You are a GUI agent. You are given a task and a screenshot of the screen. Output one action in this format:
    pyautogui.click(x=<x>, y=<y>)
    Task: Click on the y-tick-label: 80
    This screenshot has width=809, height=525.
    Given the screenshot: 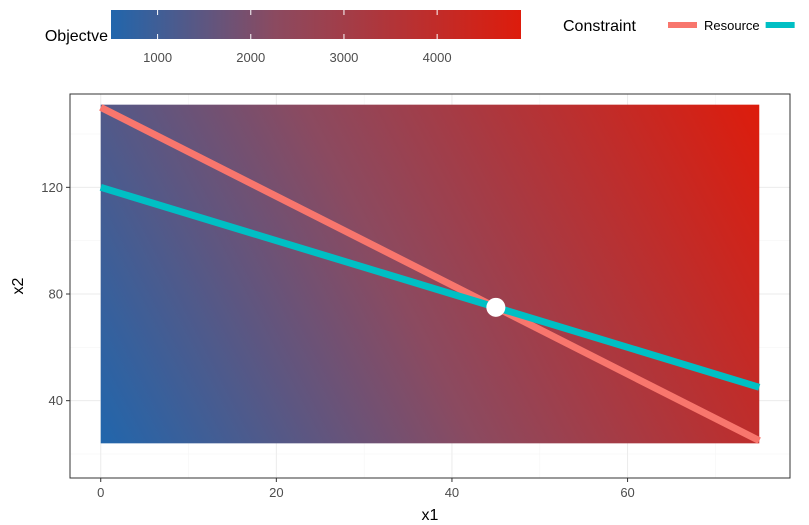 What is the action you would take?
    pyautogui.click(x=56, y=294)
    